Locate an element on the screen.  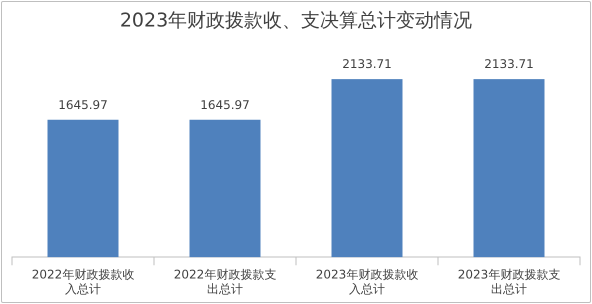
x-tick-label: 2023年财政拨款收入总计 is located at coordinates (367, 282).